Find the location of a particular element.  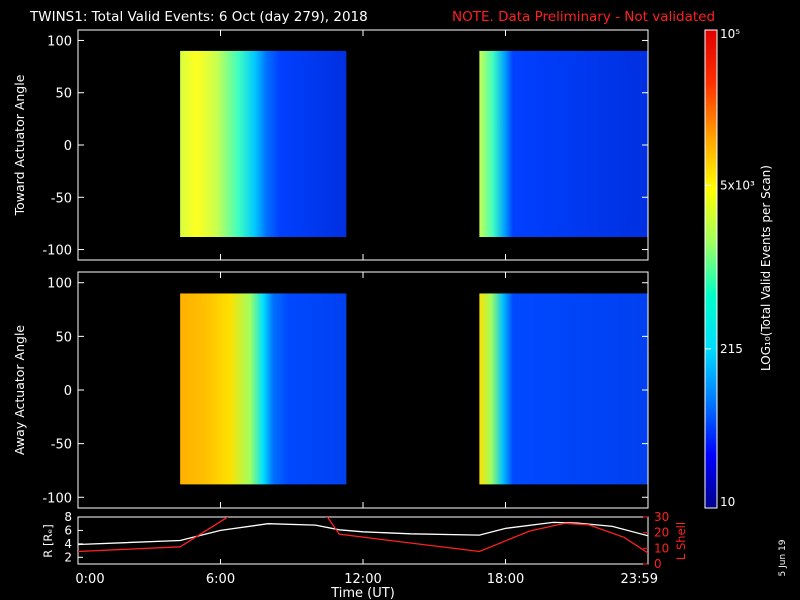

orbit-lines is located at coordinates (363, 535).